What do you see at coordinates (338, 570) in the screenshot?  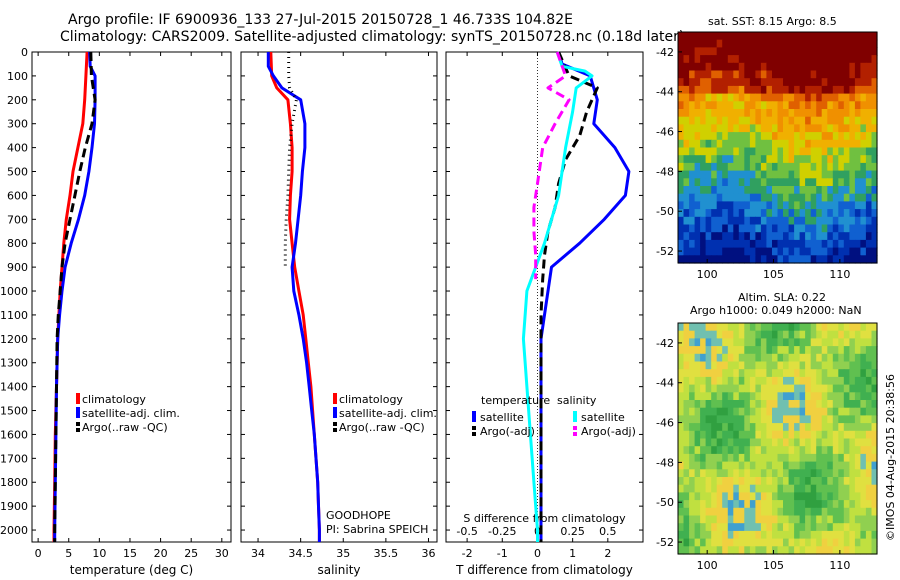 I see `salinity-xlabel: salinity` at bounding box center [338, 570].